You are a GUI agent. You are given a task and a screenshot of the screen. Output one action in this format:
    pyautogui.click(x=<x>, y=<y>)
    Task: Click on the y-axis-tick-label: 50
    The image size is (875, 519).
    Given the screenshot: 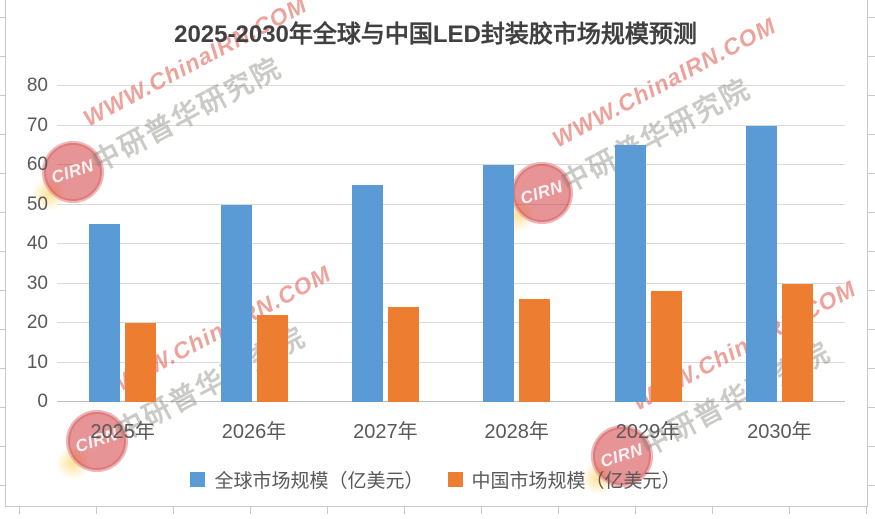 What is the action you would take?
    pyautogui.click(x=37, y=204)
    